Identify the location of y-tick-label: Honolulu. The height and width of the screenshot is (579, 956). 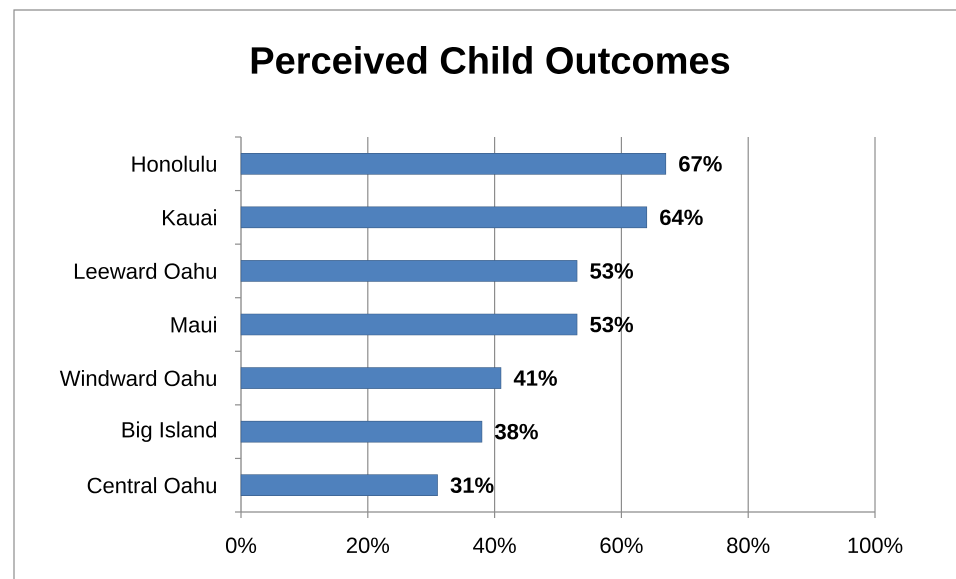
(174, 164).